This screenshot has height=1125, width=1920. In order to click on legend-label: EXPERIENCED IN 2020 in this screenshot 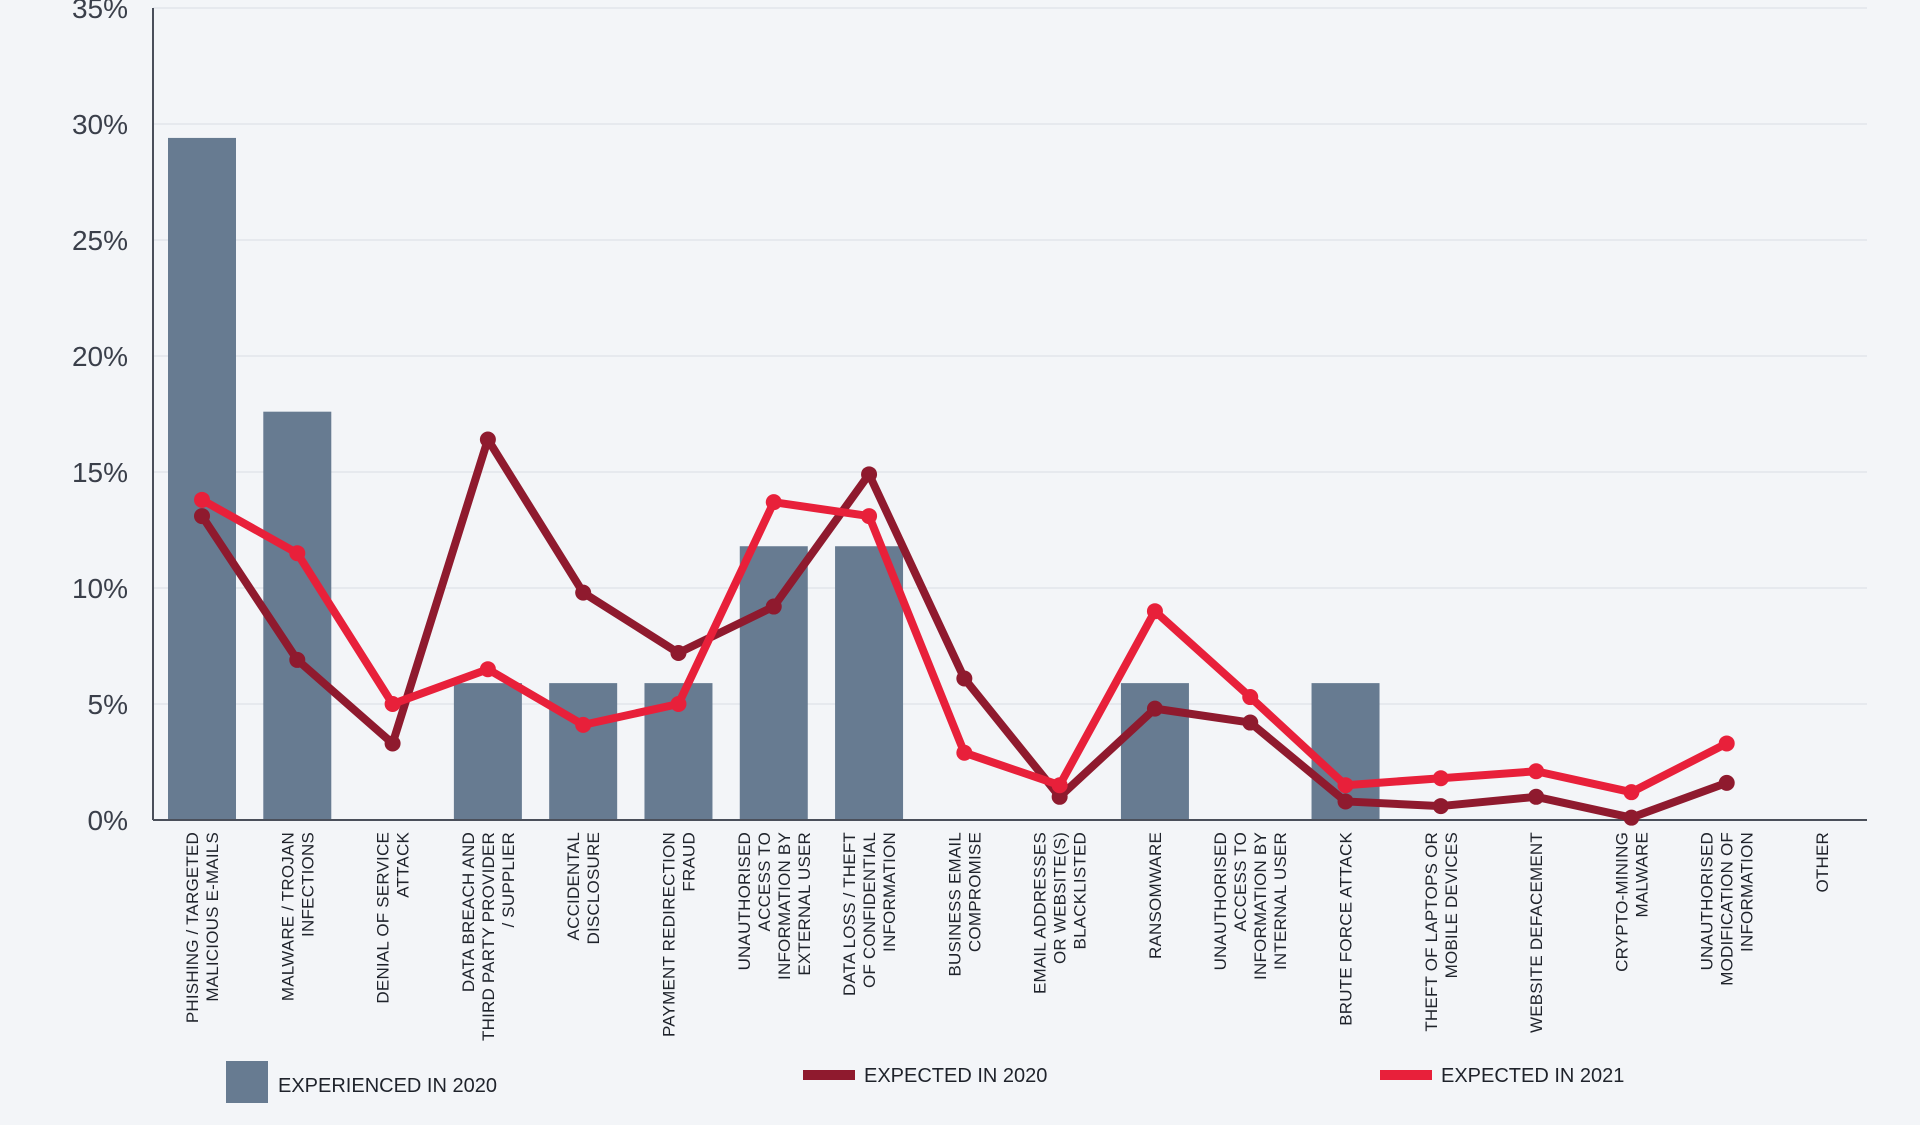, I will do `click(387, 1086)`.